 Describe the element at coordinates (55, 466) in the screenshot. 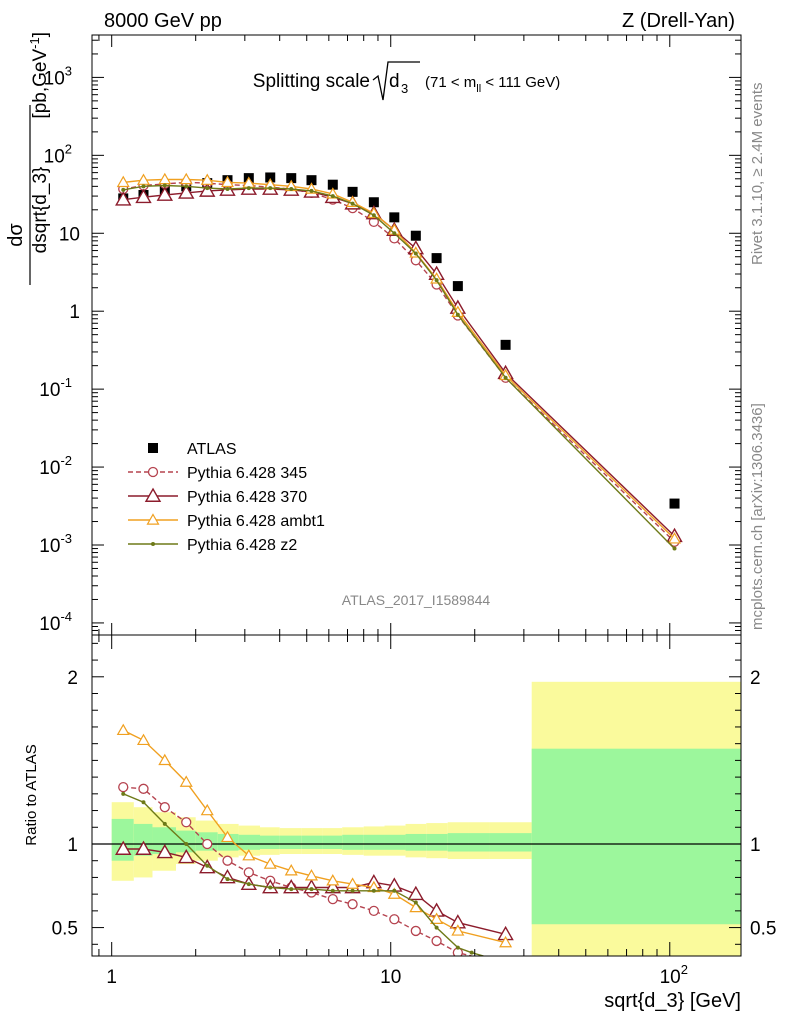

I see `y-tick-label: 10⁻²` at that location.